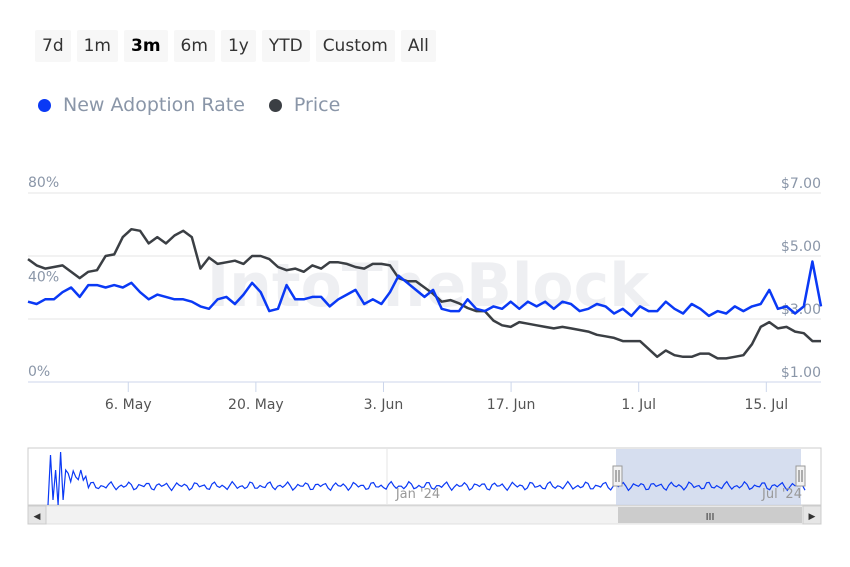 This screenshot has height=567, width=850. What do you see at coordinates (801, 184) in the screenshot?
I see `right-axis-tick-label: $7.00` at bounding box center [801, 184].